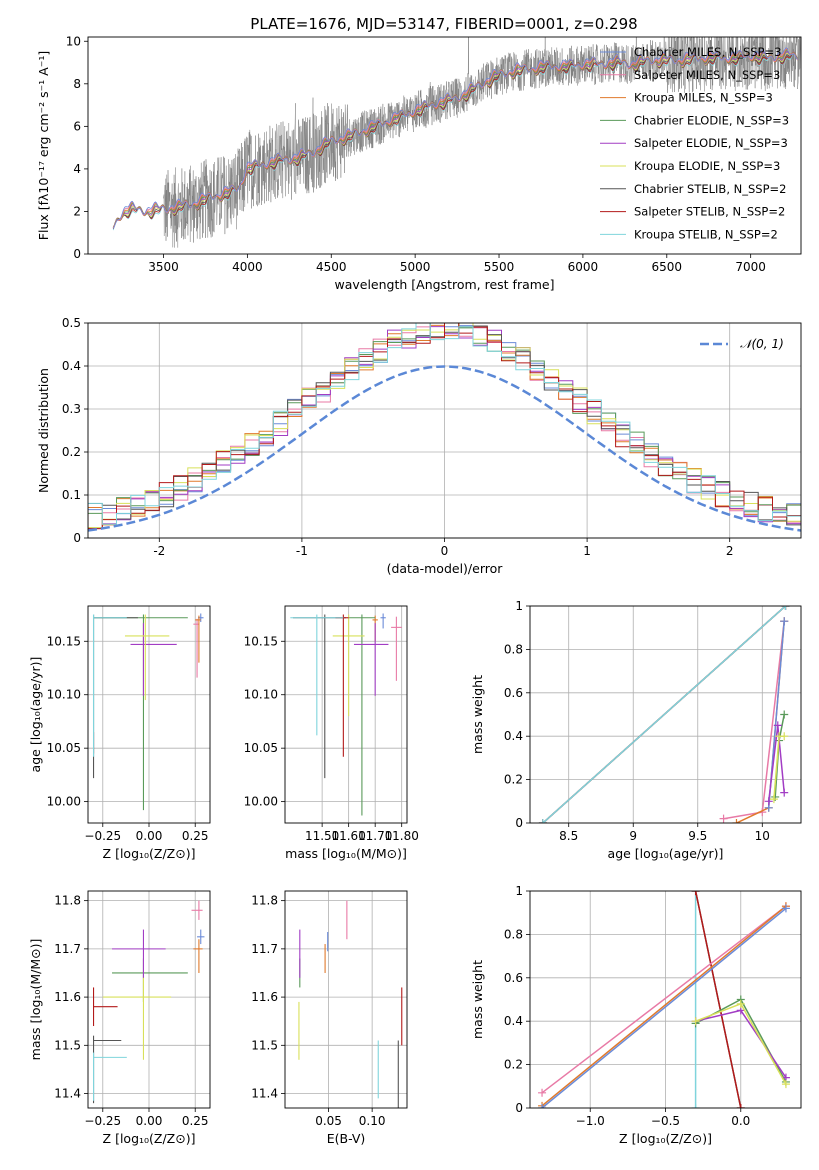 The image size is (819, 1170). Describe the element at coordinates (372, 1121) in the screenshot. I see `x-tick-label: 0.10` at that location.